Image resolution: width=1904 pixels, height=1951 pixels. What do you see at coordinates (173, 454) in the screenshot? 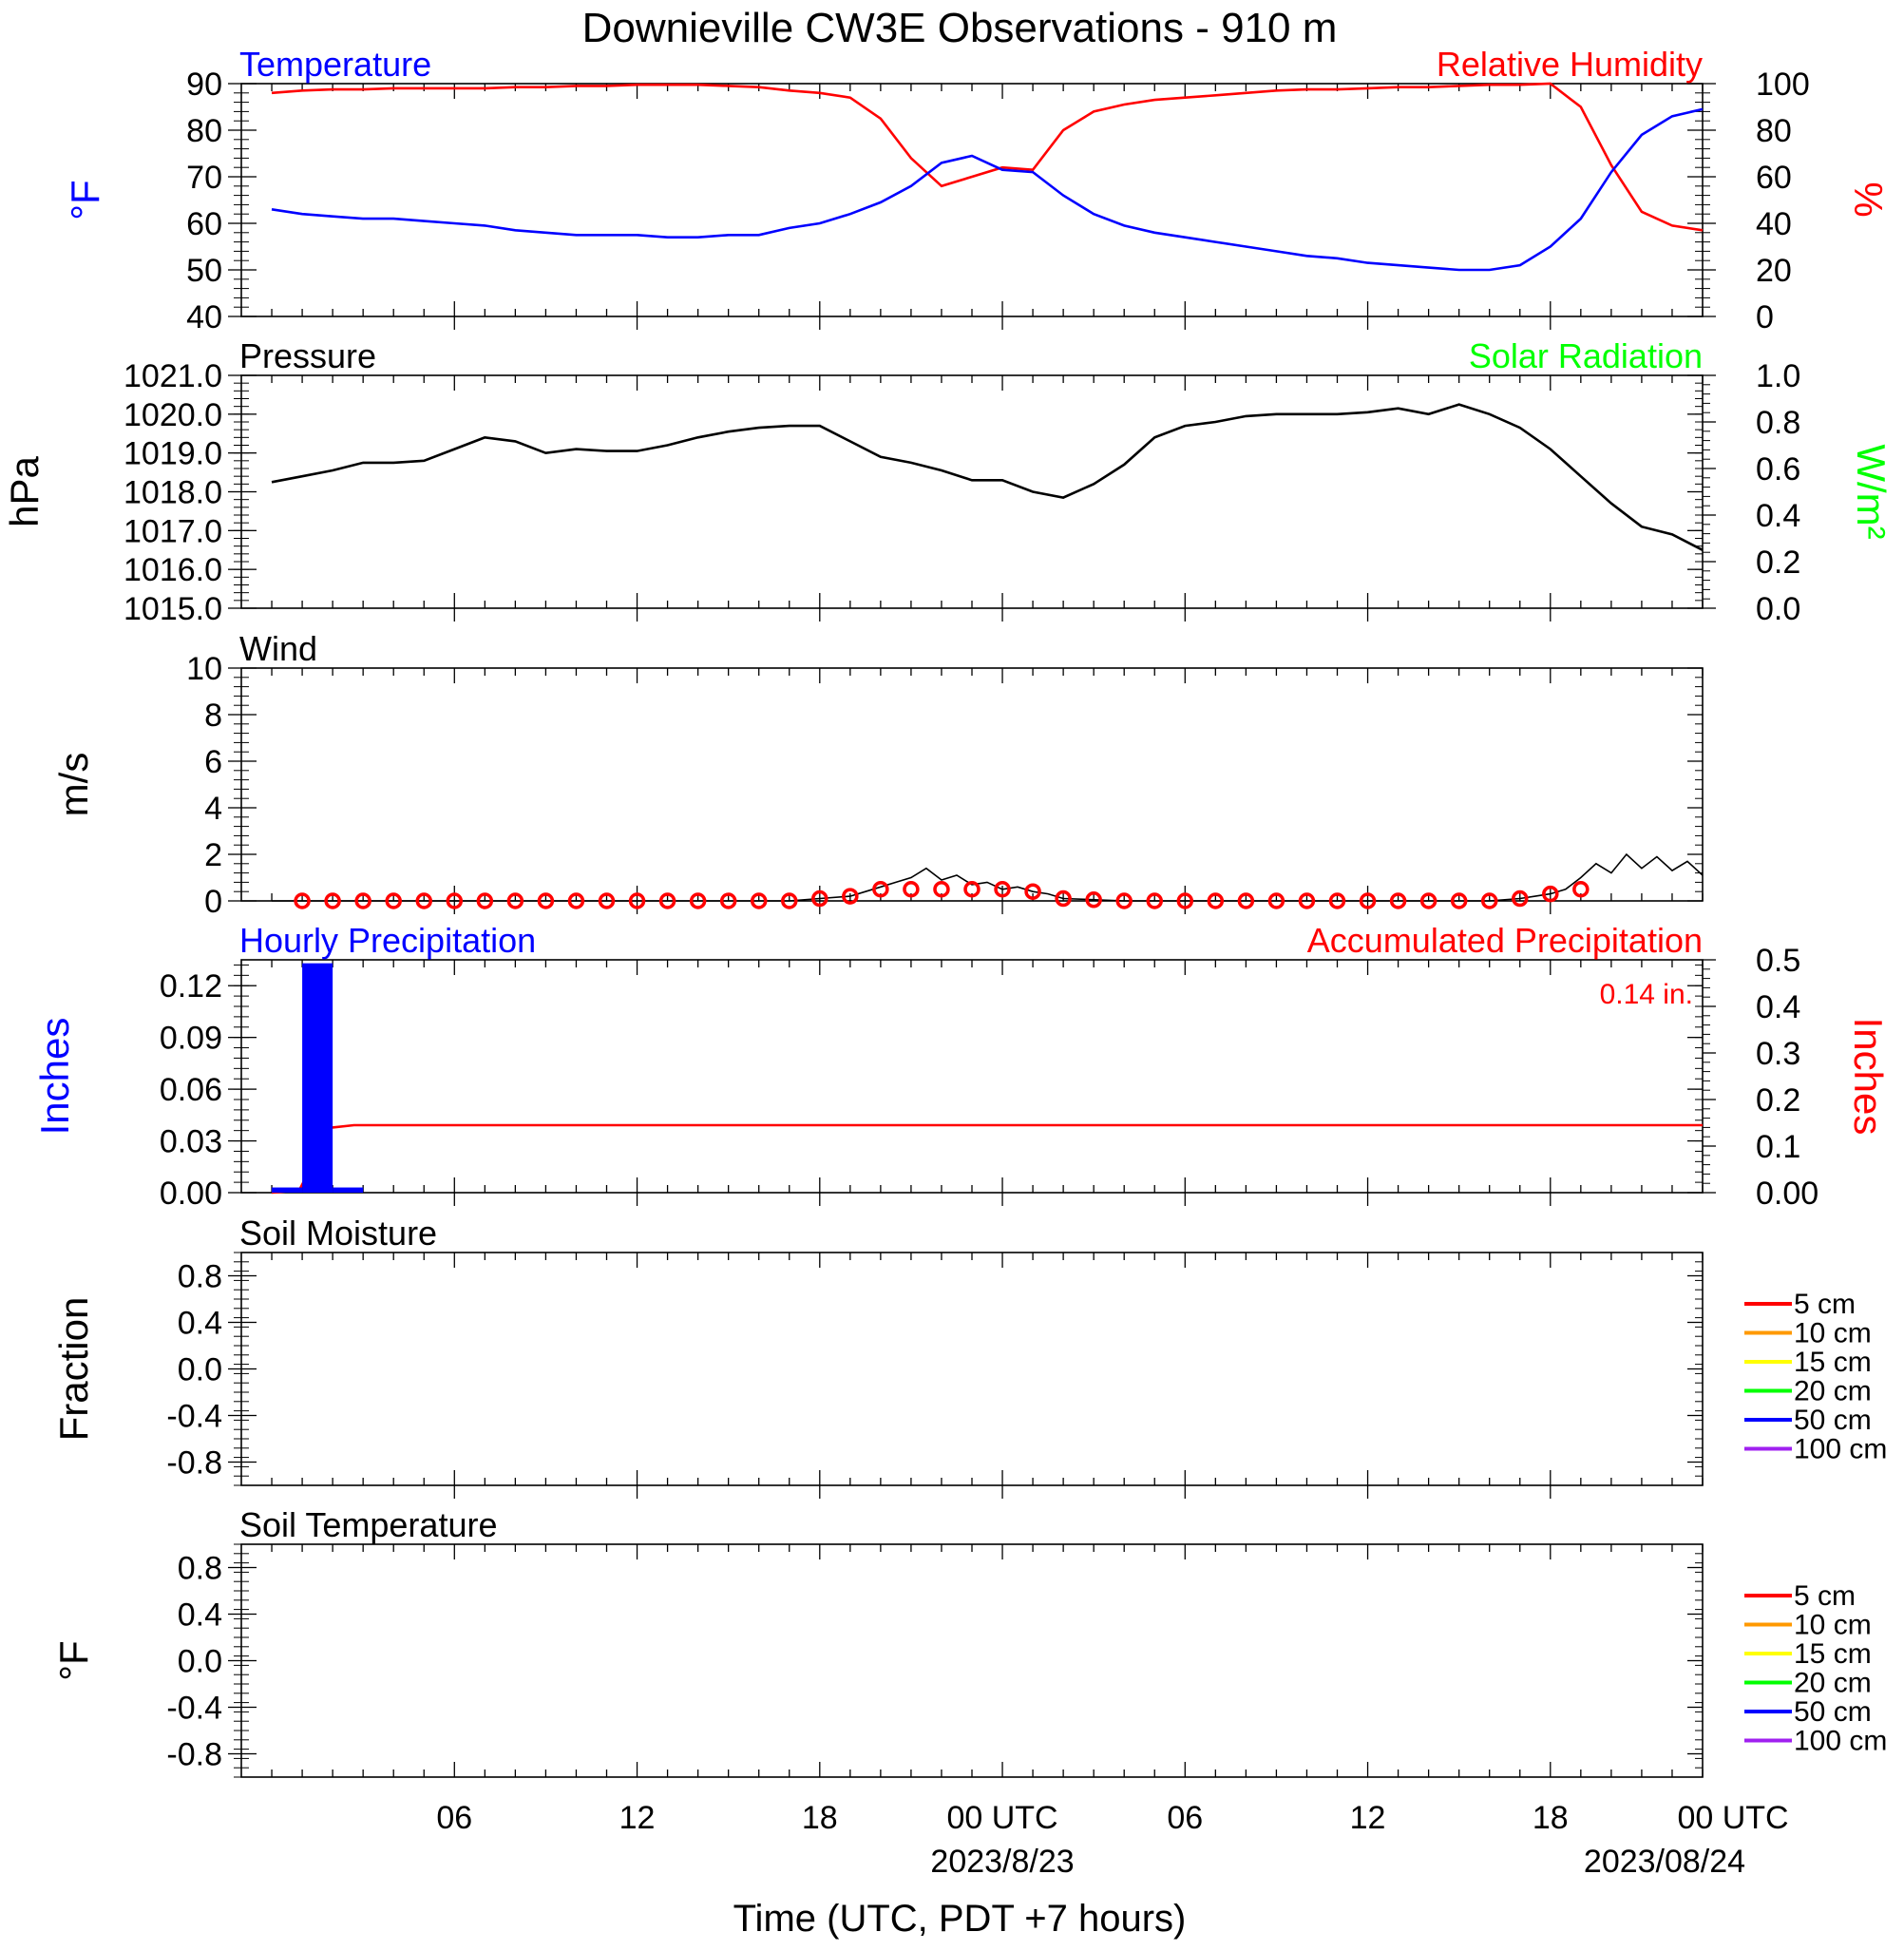
I see `y-tick-label-left: 1019.0` at bounding box center [173, 454].